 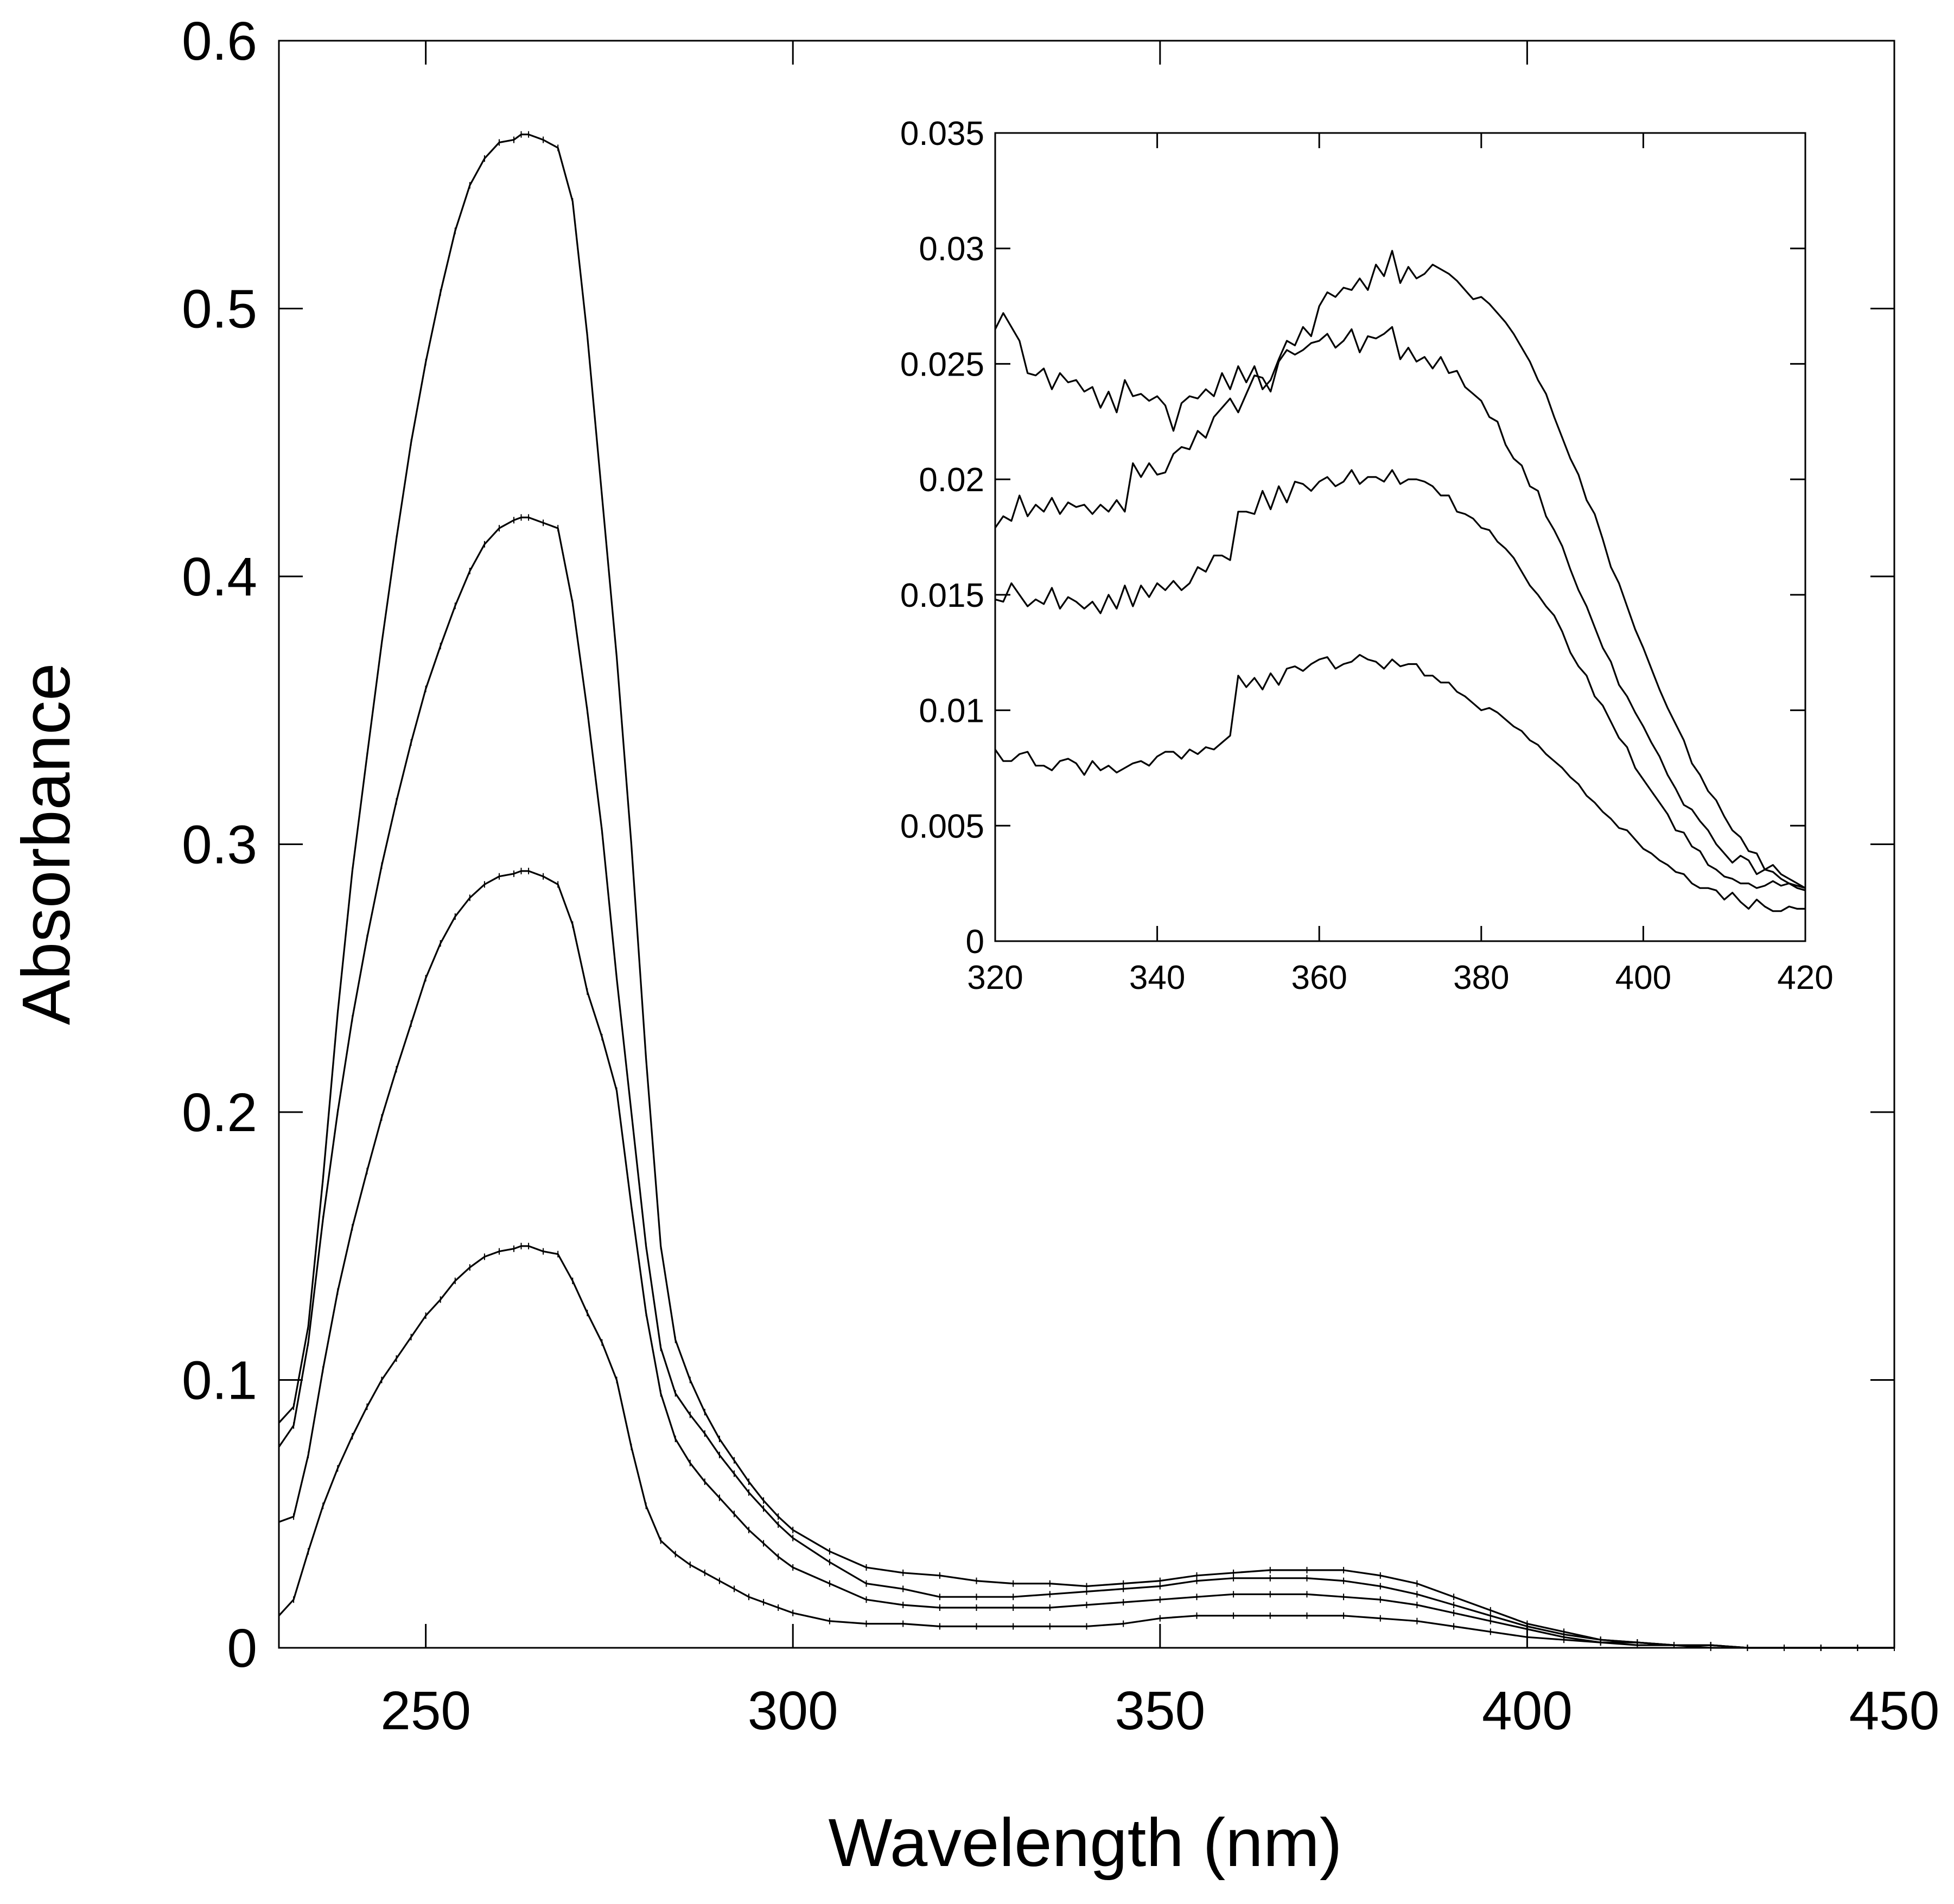 What do you see at coordinates (219, 309) in the screenshot?
I see `main-y-tick-label: 0.5` at bounding box center [219, 309].